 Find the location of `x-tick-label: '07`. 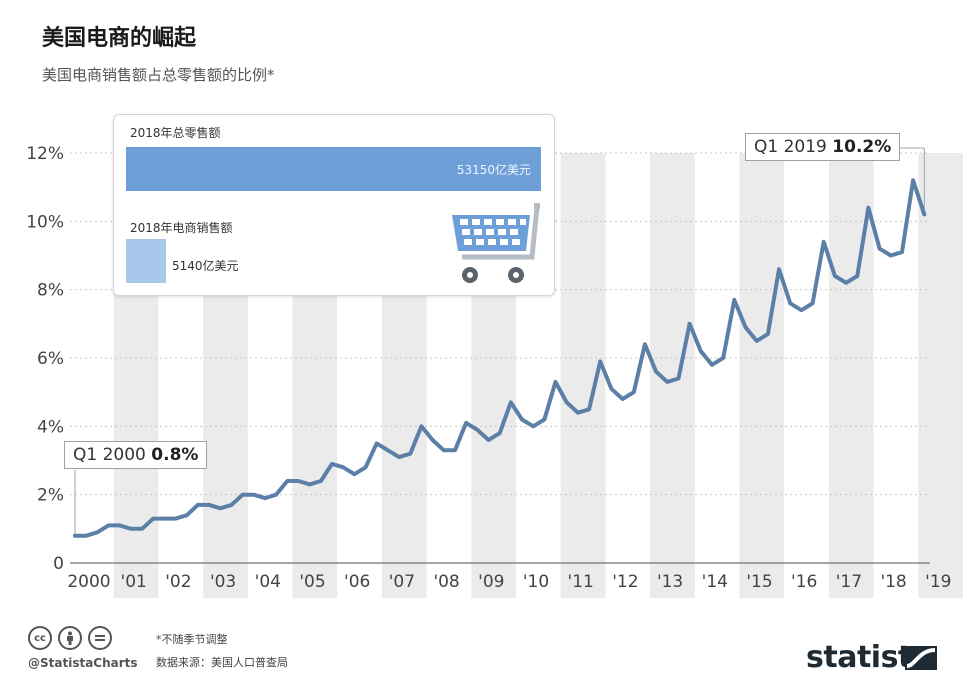

x-tick-label: '07 is located at coordinates (402, 582).